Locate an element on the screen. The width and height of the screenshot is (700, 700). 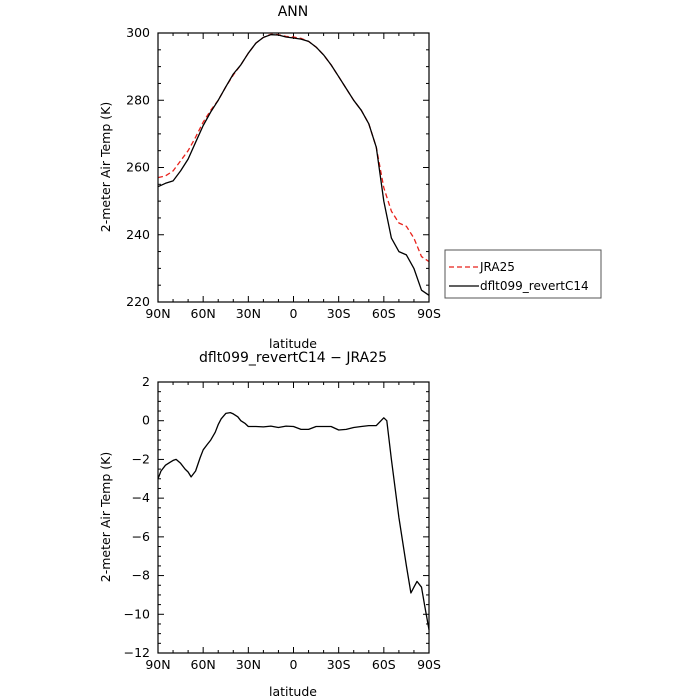
bottom-chart-xtick-label: 90S is located at coordinates (429, 664).